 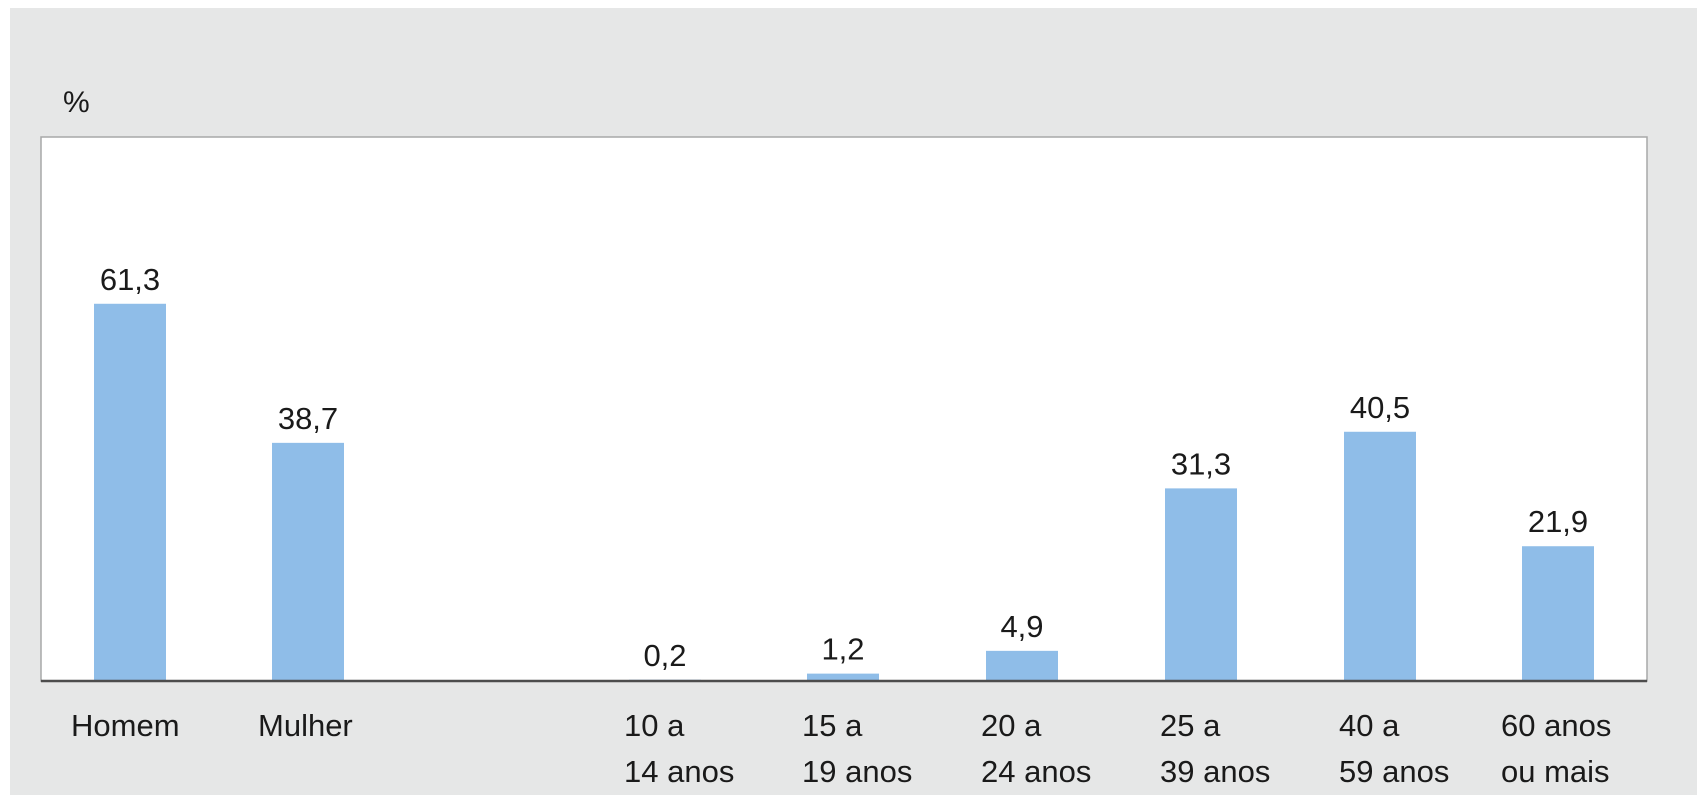 What do you see at coordinates (654, 725) in the screenshot?
I see `x-tick-label: 10 a` at bounding box center [654, 725].